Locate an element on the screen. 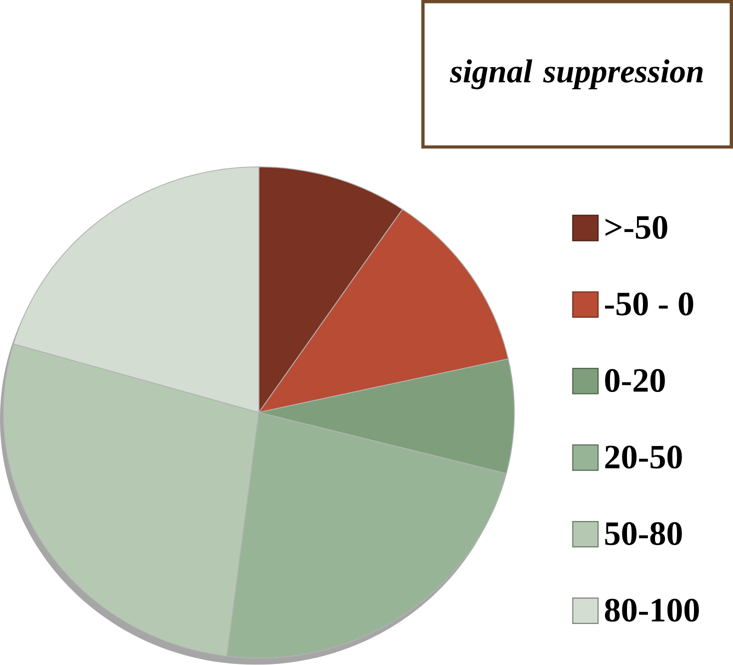 This screenshot has width=733, height=665. legend-label: >-50 is located at coordinates (637, 228).